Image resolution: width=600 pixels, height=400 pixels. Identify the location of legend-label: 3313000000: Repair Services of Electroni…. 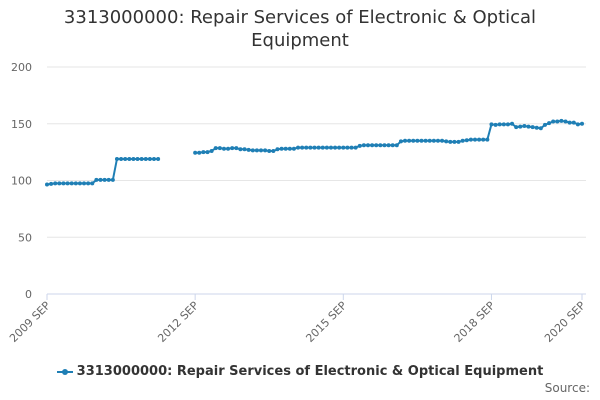
(310, 371).